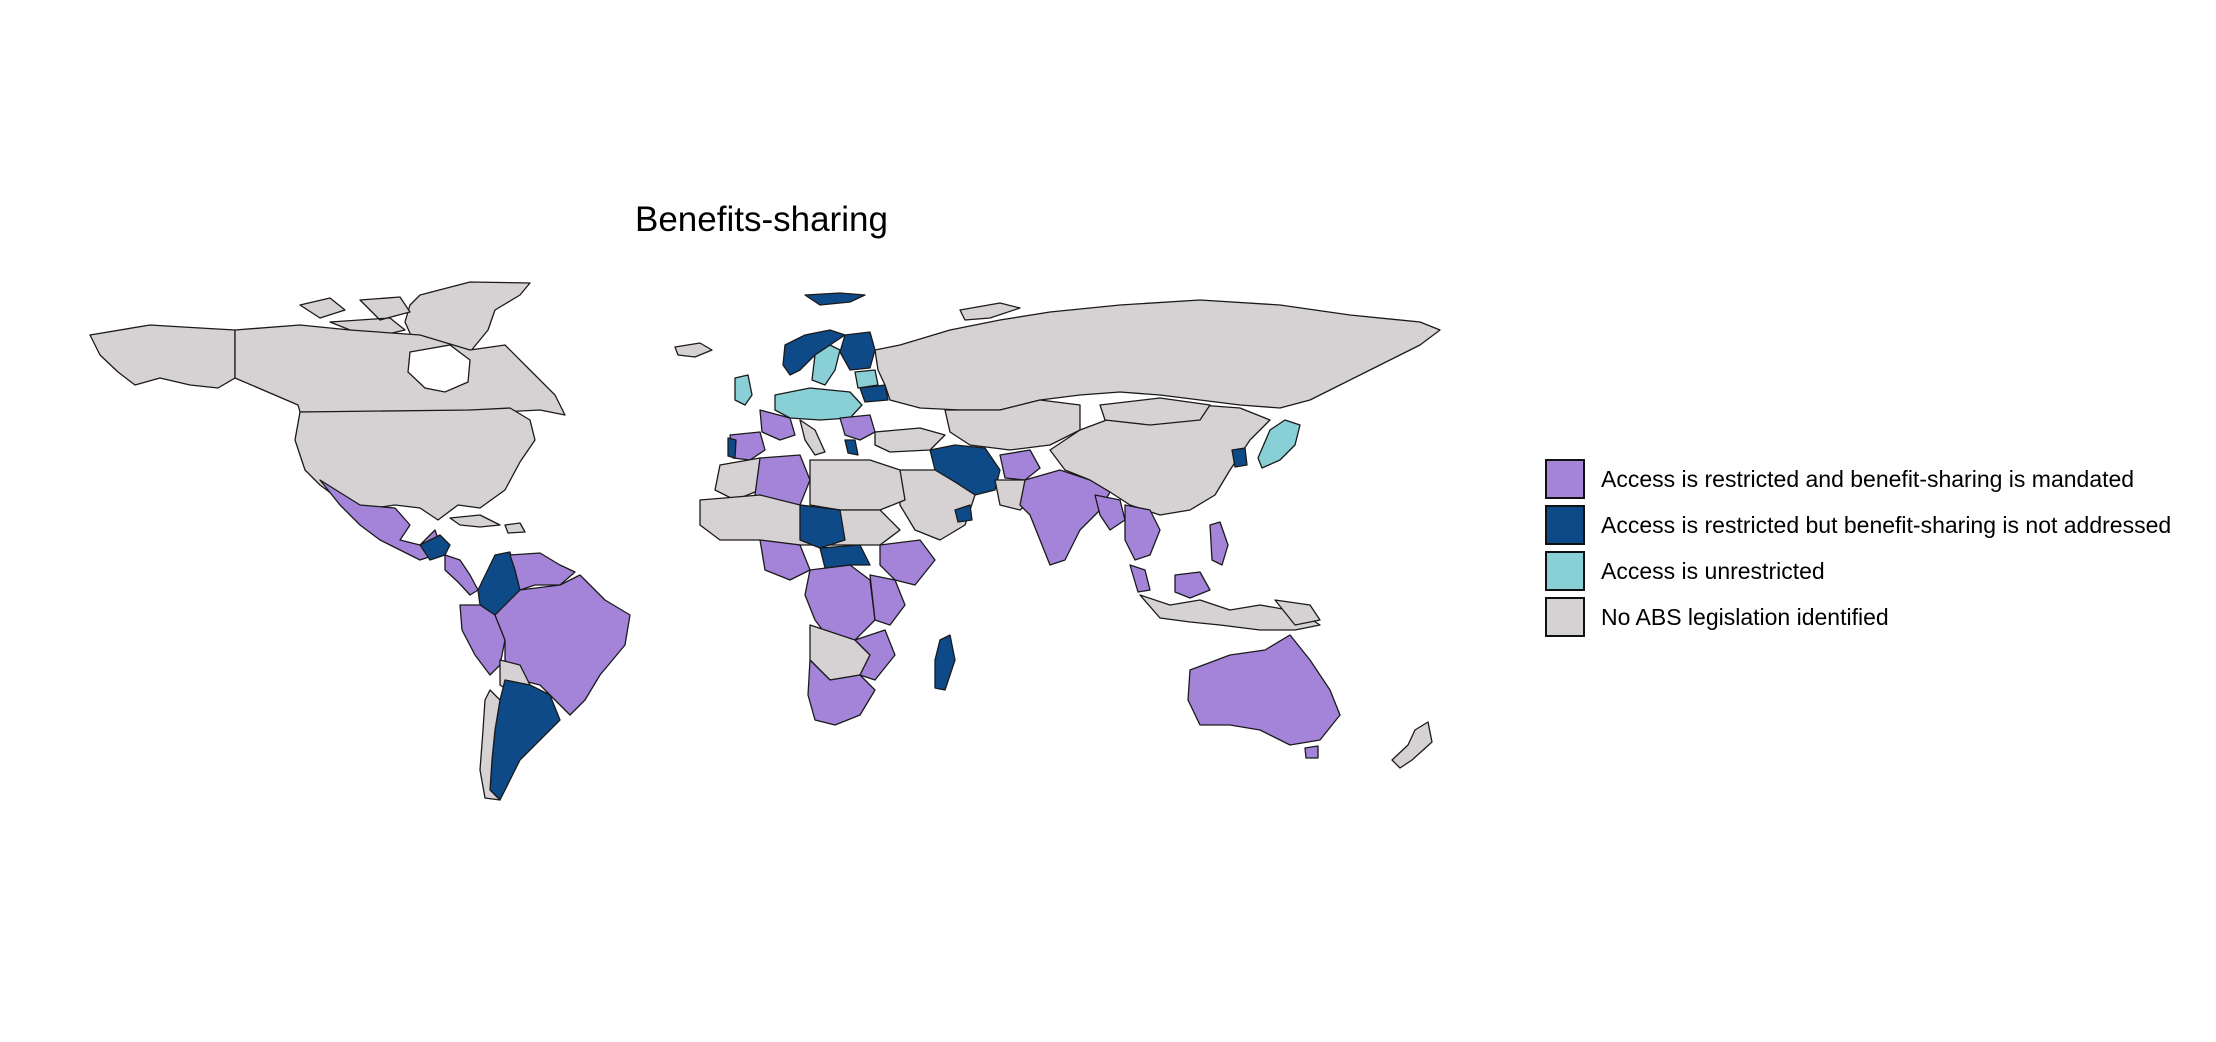 This screenshot has height=1042, width=2216. I want to click on region-hudson-bay, so click(439, 368).